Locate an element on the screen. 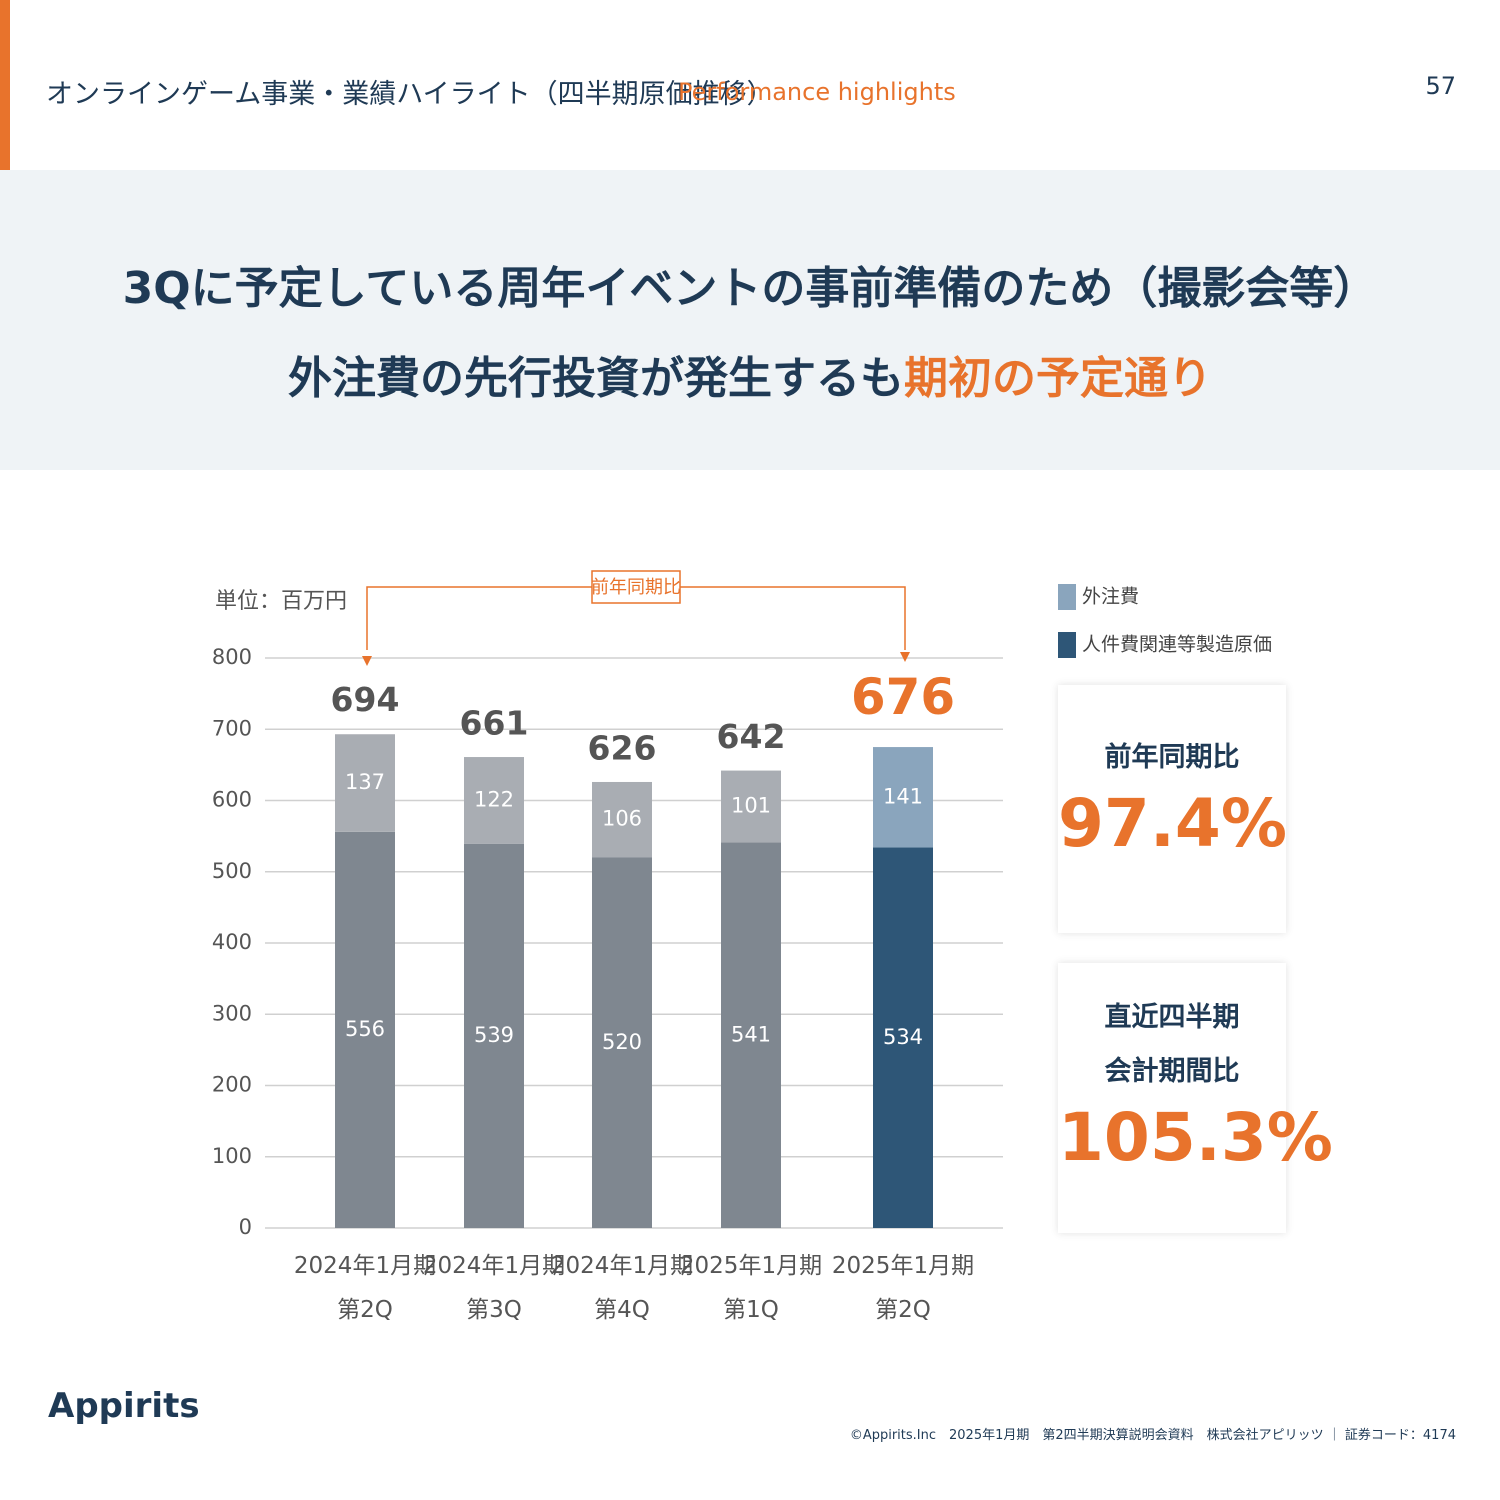  x-tick-label: 2024年1月期 第4Q is located at coordinates (622, 1288).